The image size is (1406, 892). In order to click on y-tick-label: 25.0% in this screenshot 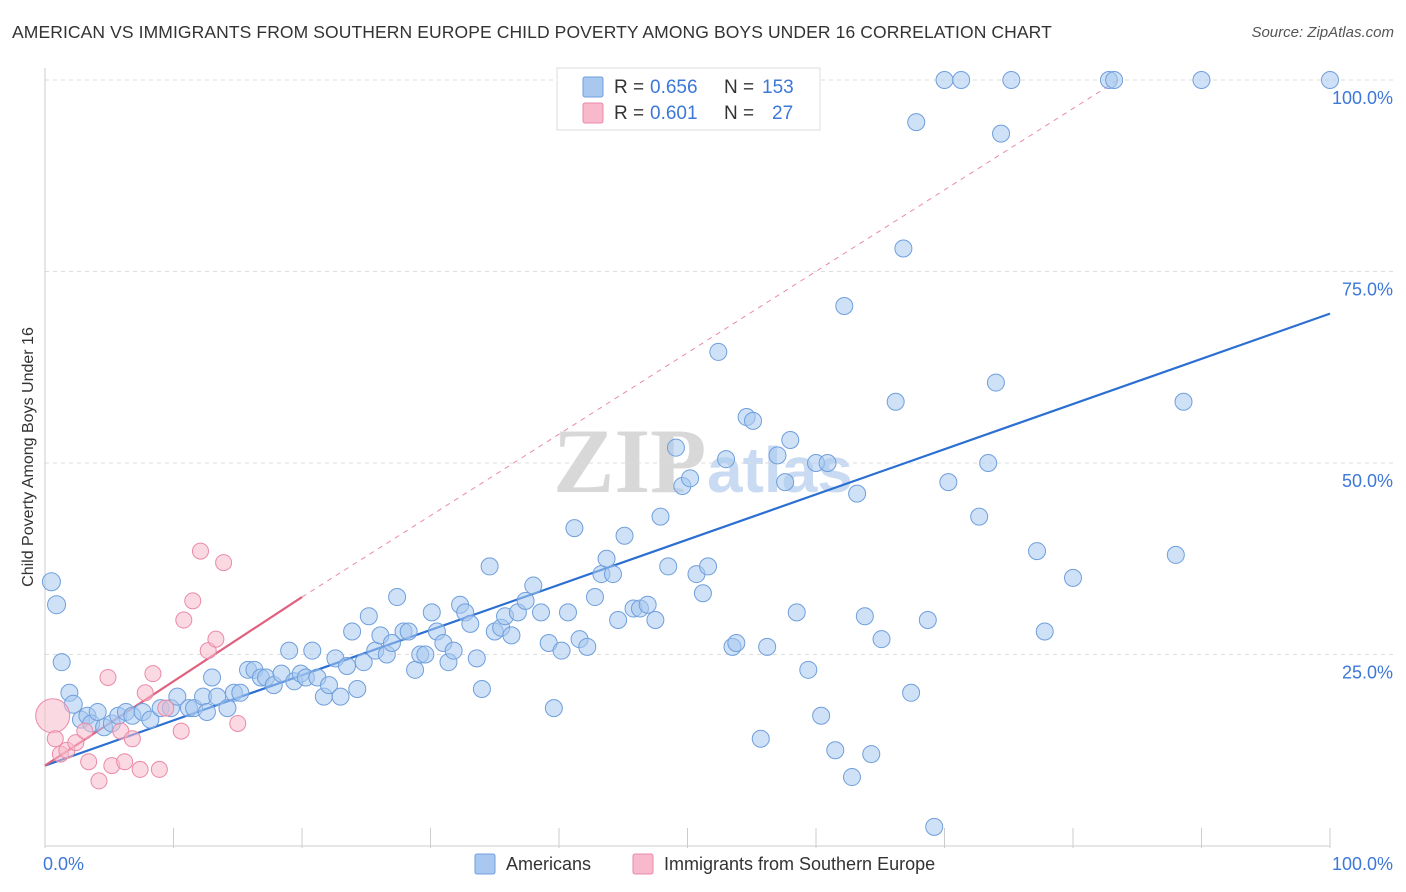, I will do `click(1367, 673)`.